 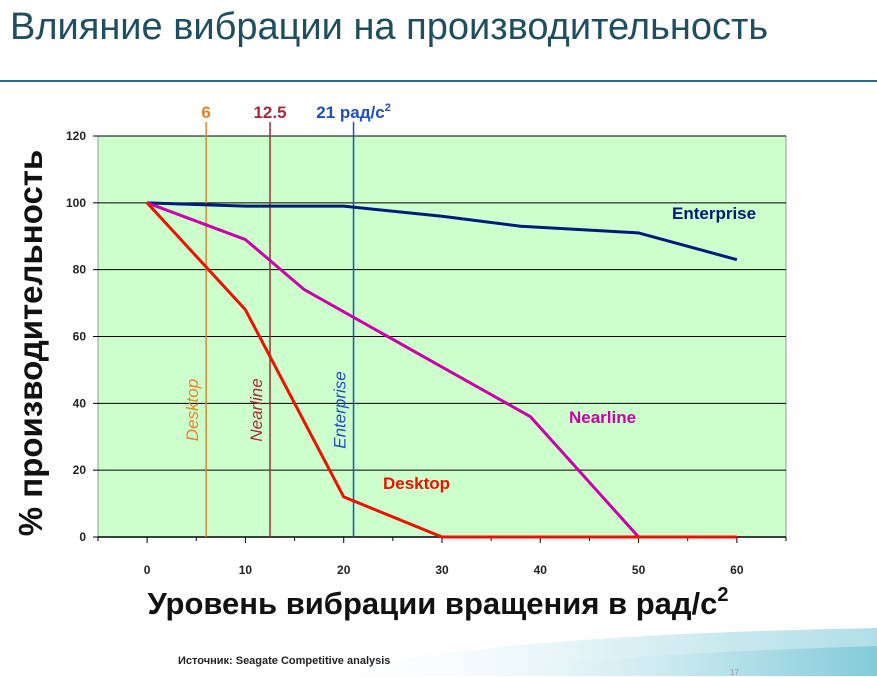 I want to click on decorative-wave, so click(x=588, y=652).